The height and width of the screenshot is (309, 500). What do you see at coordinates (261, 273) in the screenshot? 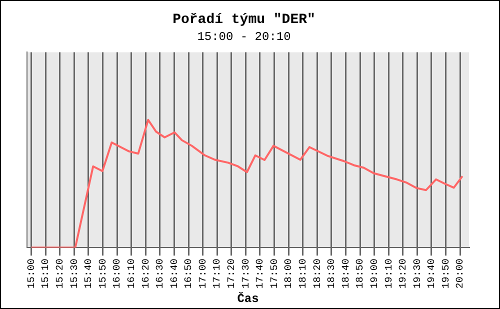
I see `x-tick-label: 17:40` at bounding box center [261, 273].